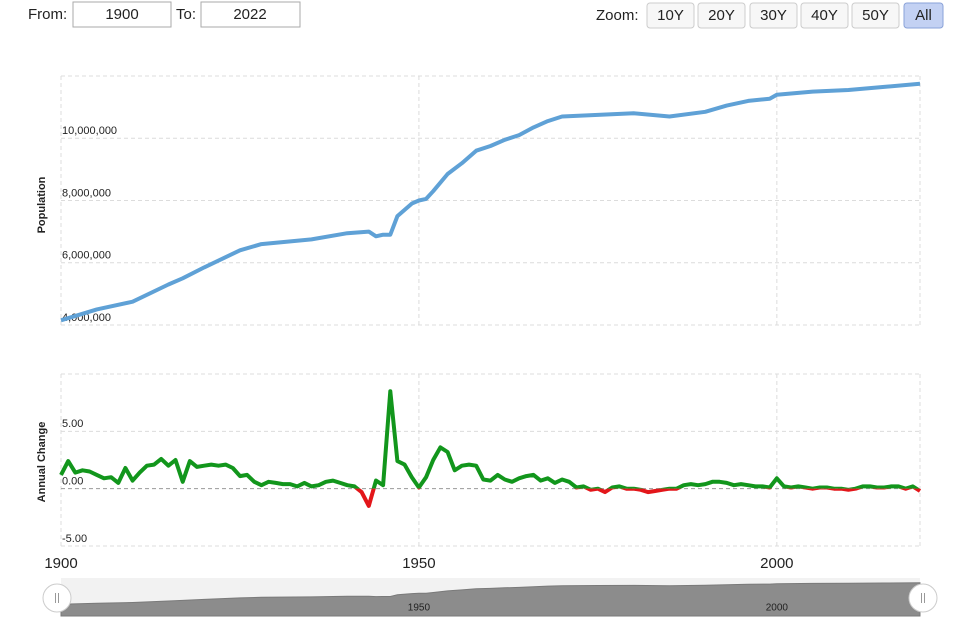  I want to click on zoom-label: Zoom:, so click(617, 15).